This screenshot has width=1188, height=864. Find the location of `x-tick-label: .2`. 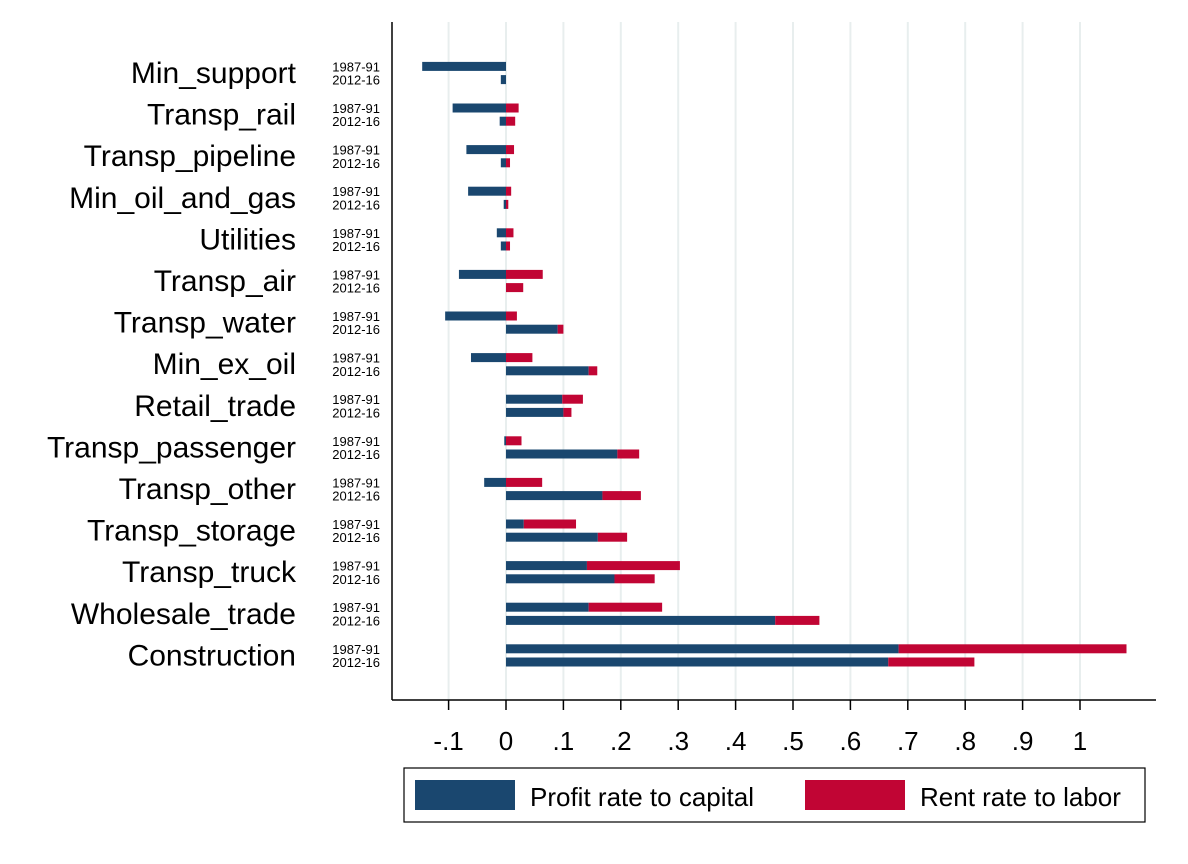

x-tick-label: .2 is located at coordinates (621, 741).